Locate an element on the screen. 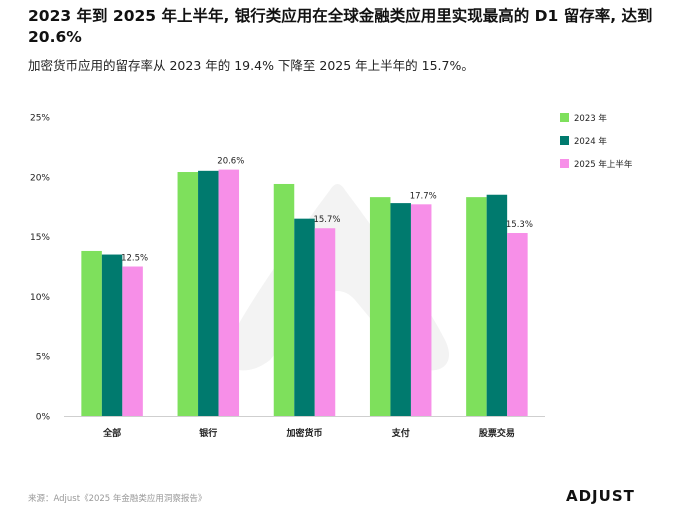  data-label: 20.6% is located at coordinates (230, 162).